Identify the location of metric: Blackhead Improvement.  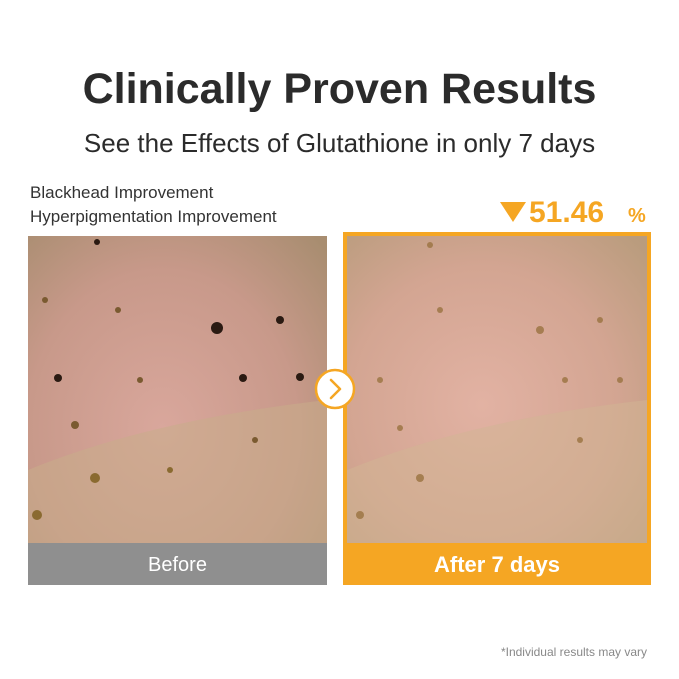
(122, 192).